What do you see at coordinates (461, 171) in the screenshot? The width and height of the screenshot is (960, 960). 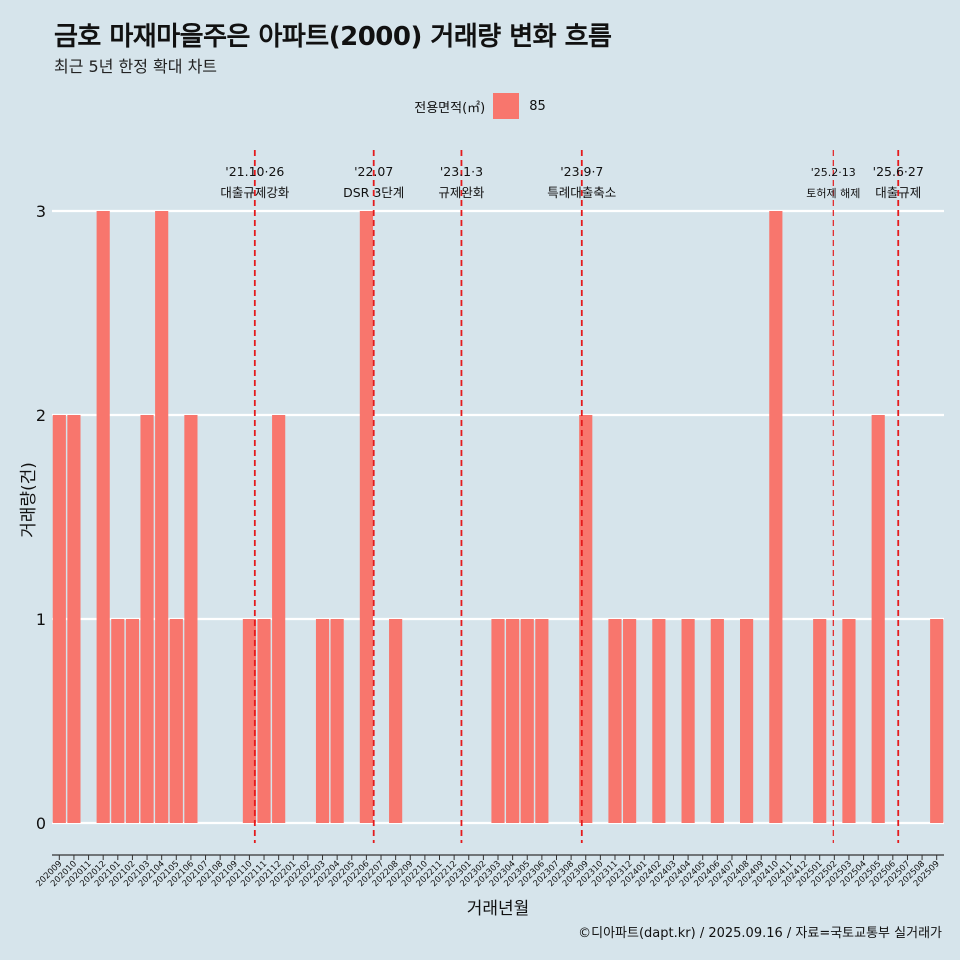 I see `annotation-date: '23.1·3` at bounding box center [461, 171].